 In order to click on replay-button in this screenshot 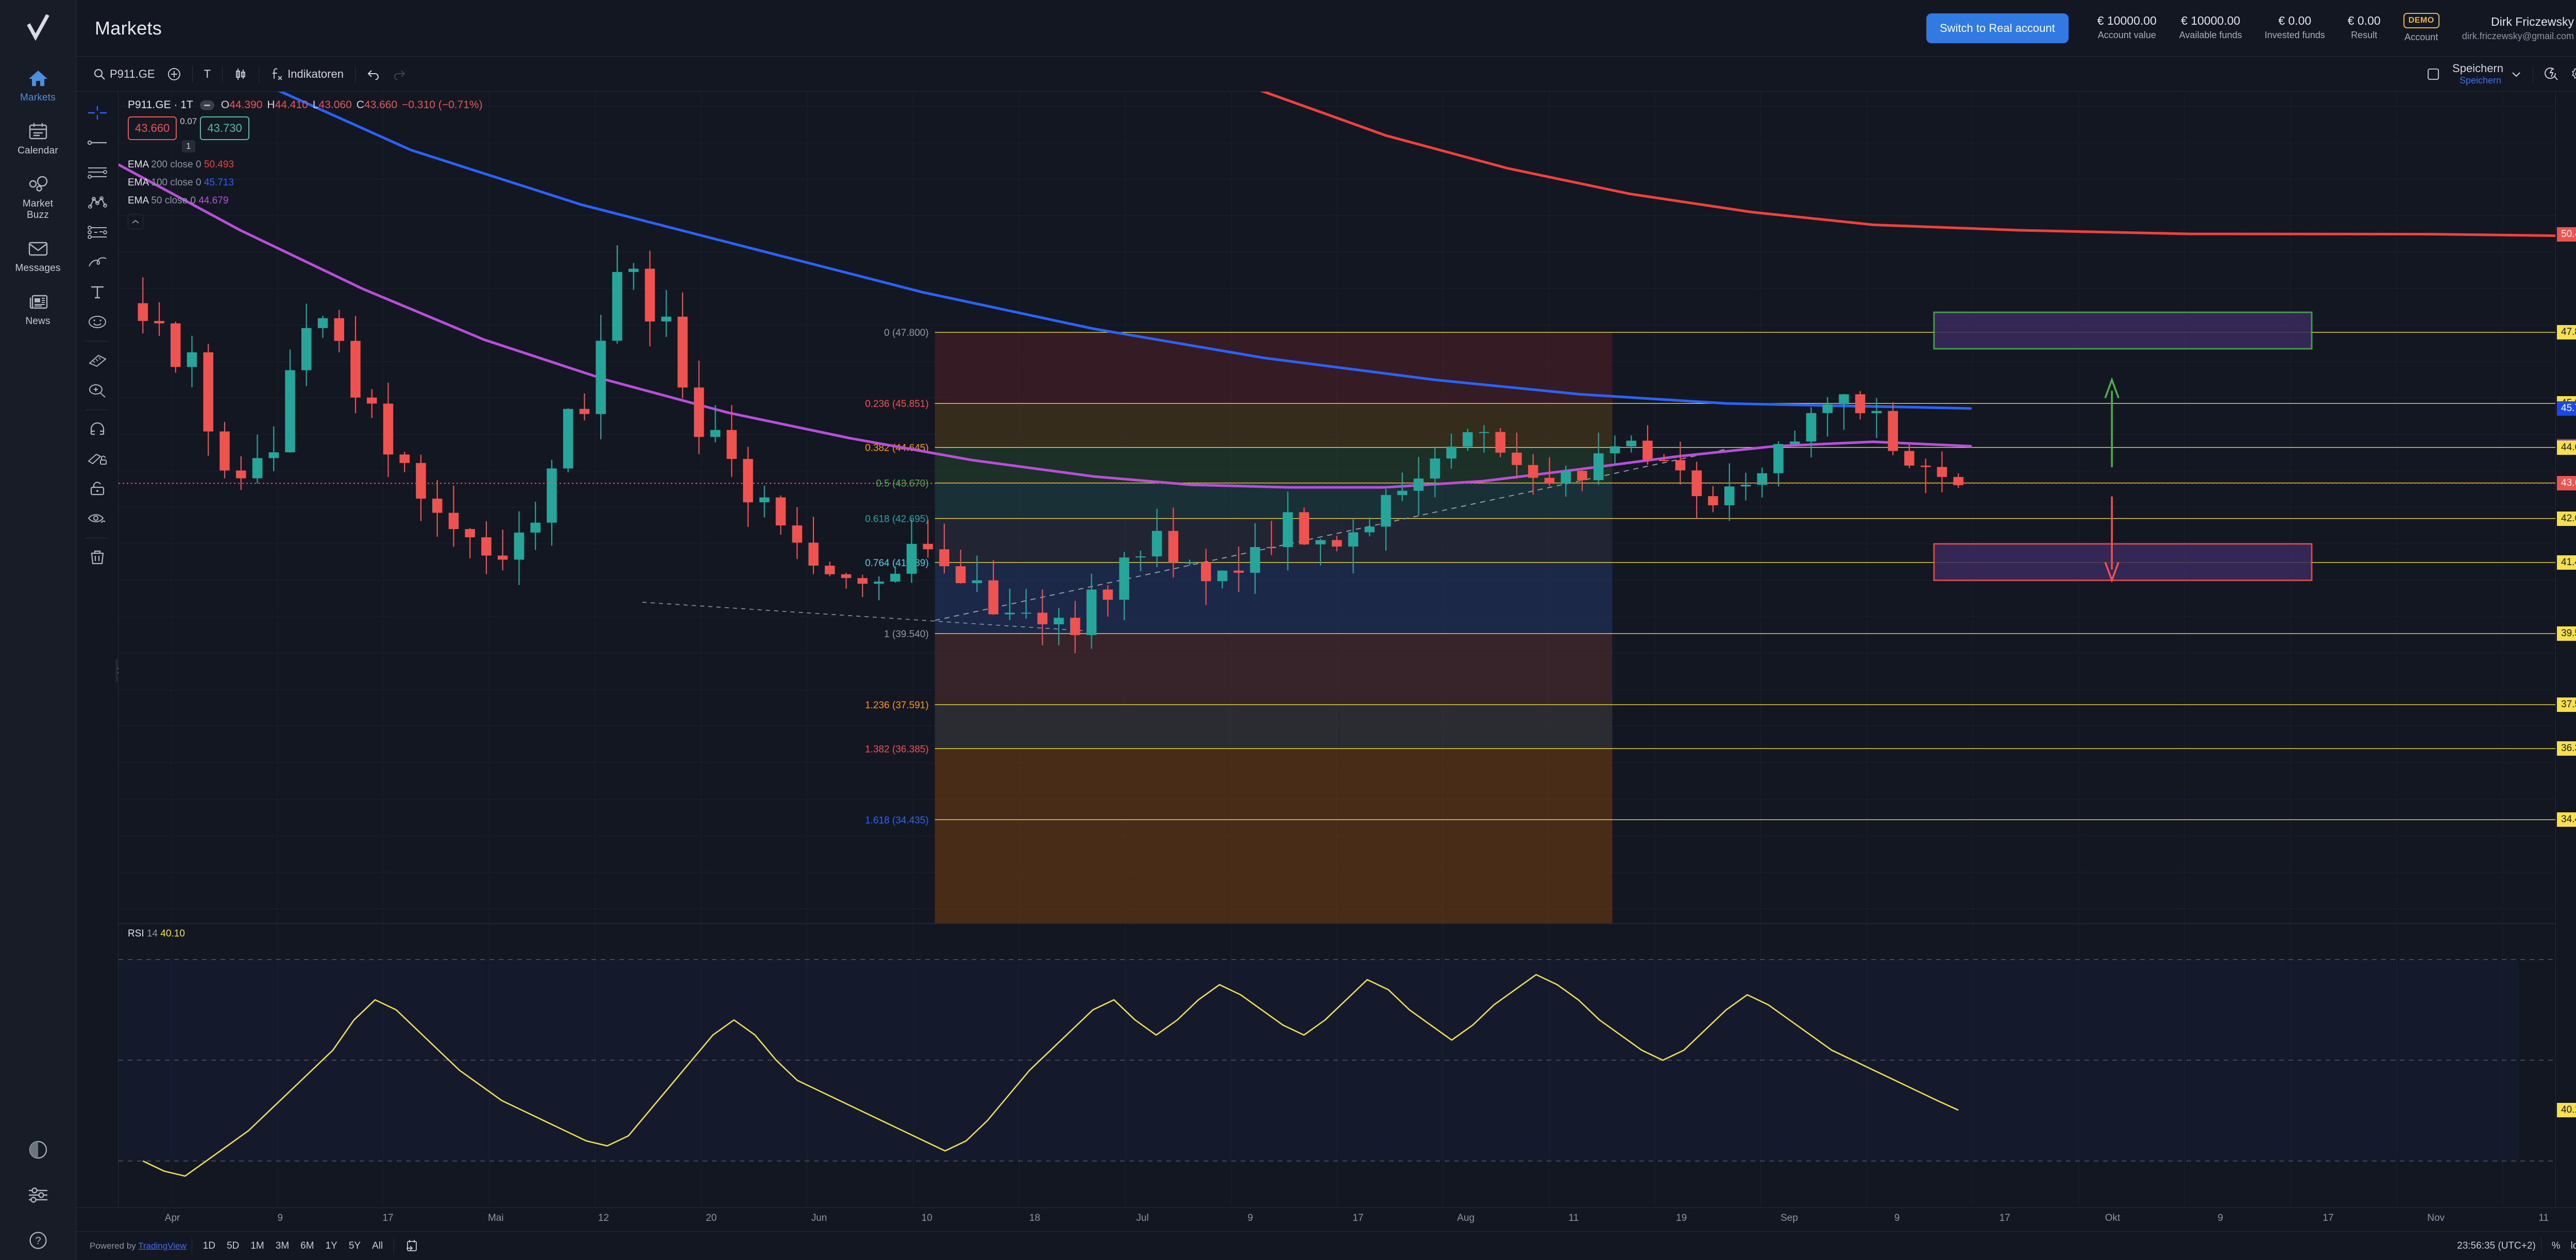, I will do `click(2551, 74)`.